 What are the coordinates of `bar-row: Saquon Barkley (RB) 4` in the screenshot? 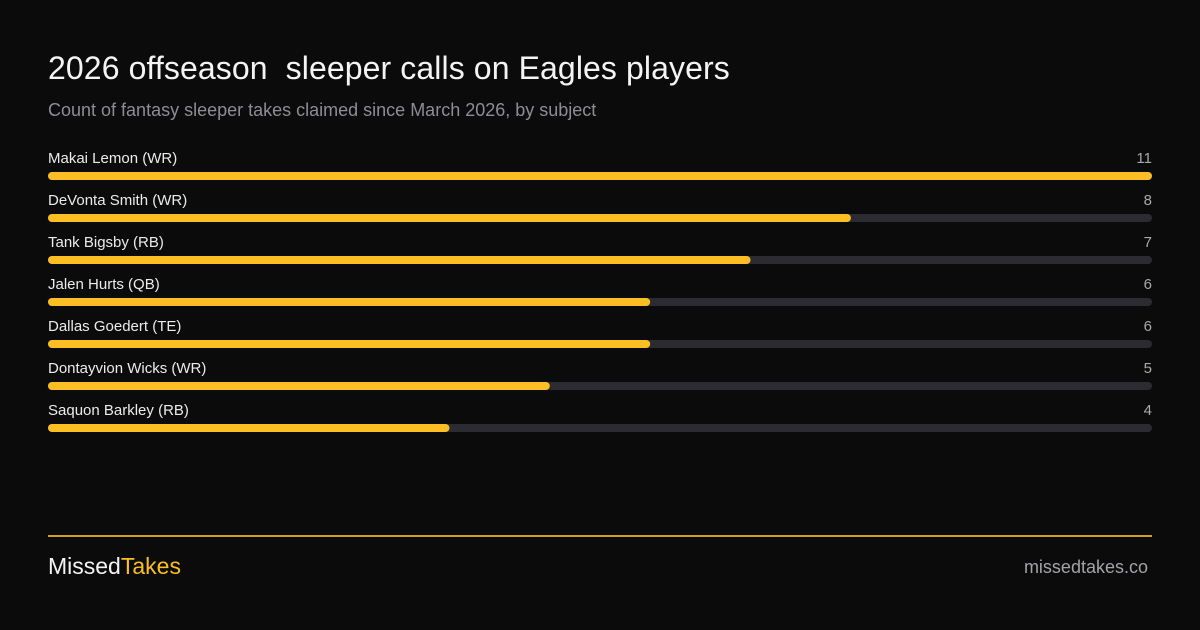 It's located at (600, 417).